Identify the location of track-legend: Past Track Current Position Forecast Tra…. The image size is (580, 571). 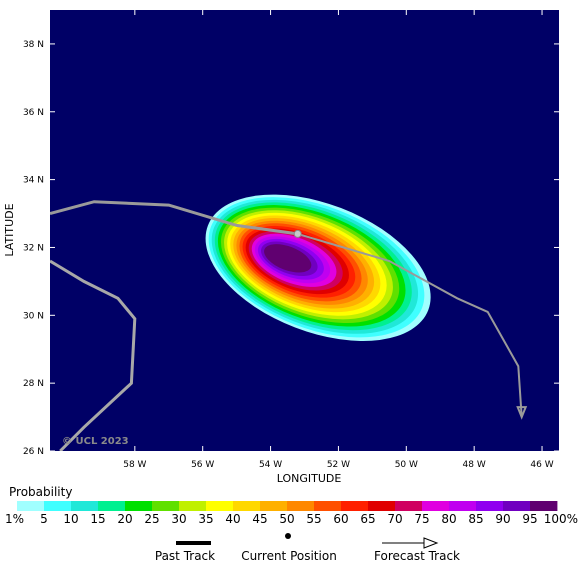
(307, 548).